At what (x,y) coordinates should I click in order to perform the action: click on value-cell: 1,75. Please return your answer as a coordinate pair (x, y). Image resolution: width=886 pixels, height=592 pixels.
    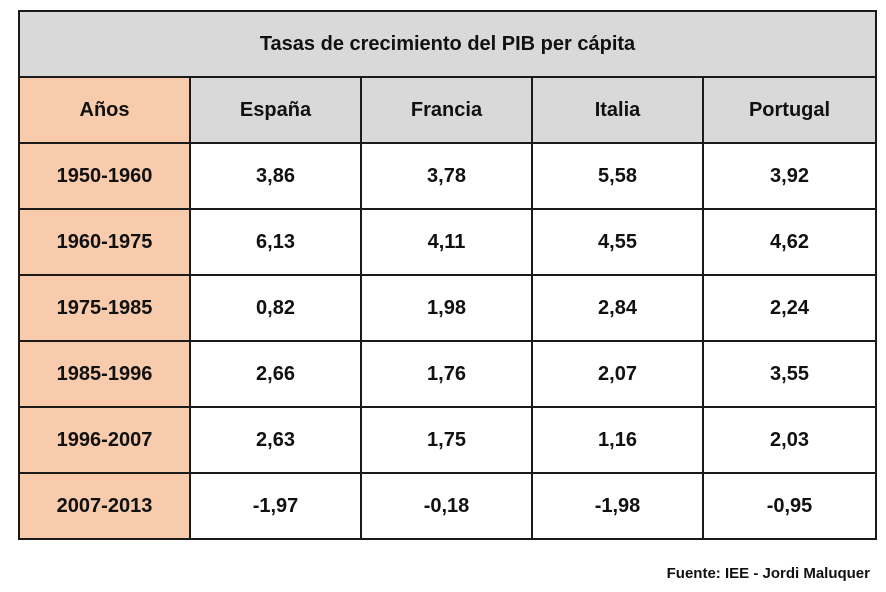
    Looking at the image, I should click on (446, 440).